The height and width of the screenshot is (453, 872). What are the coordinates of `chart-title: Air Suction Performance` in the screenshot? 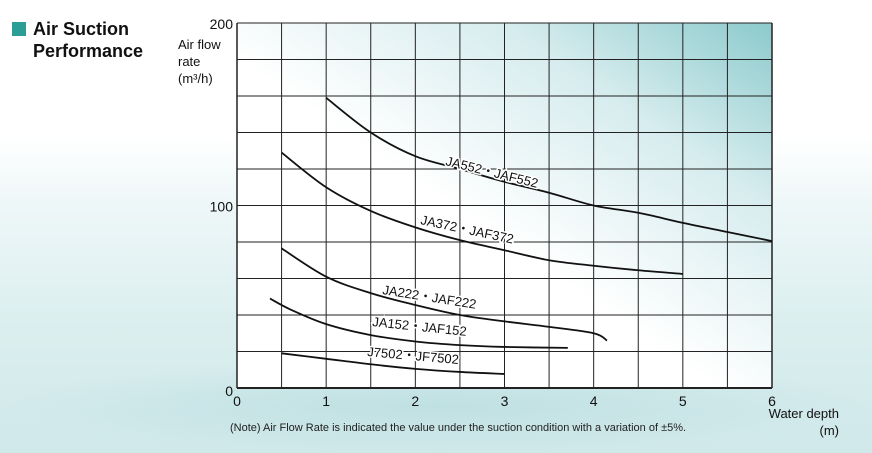 It's located at (88, 40).